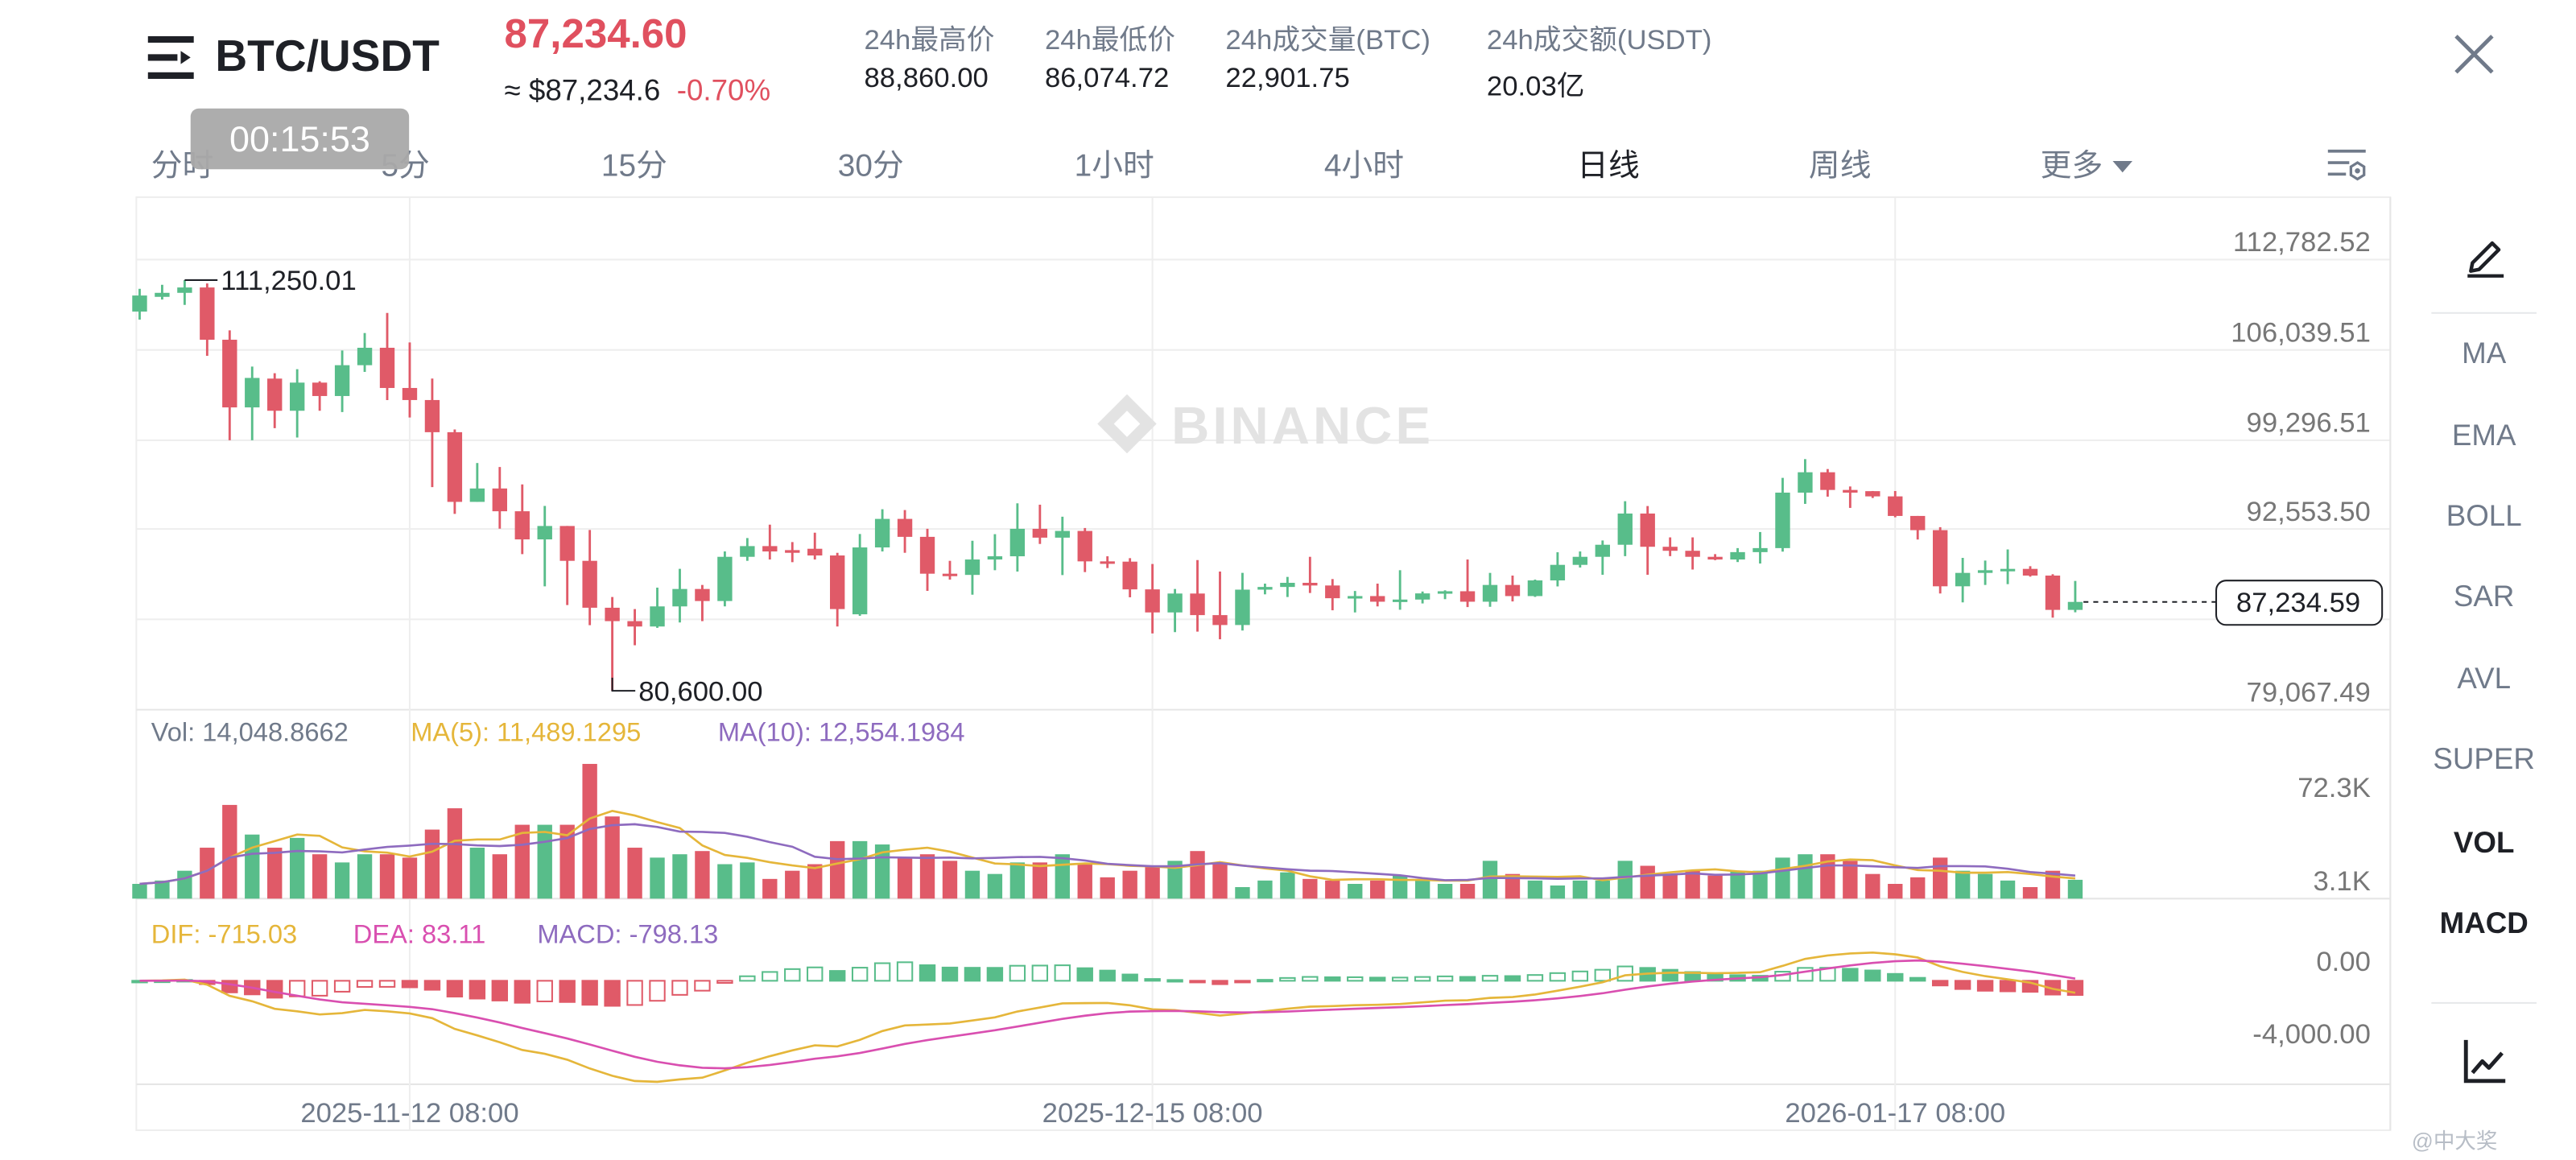 This screenshot has width=2576, height=1160. Describe the element at coordinates (2484, 843) in the screenshot. I see `indicator-vol: VOL` at that location.